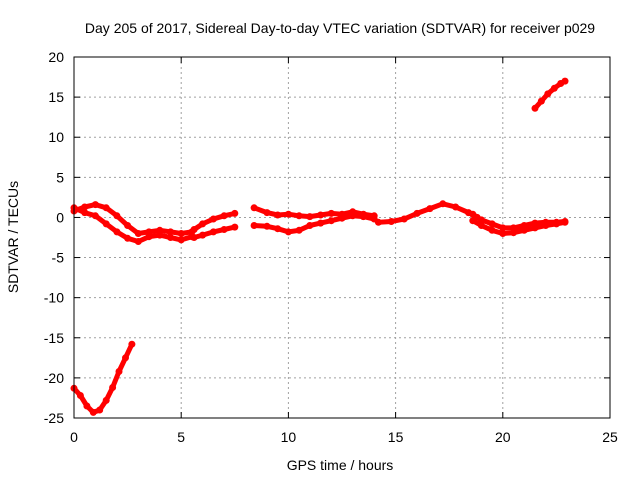 This screenshot has width=640, height=480. What do you see at coordinates (60, 217) in the screenshot?
I see `y-tick-label: 0` at bounding box center [60, 217].